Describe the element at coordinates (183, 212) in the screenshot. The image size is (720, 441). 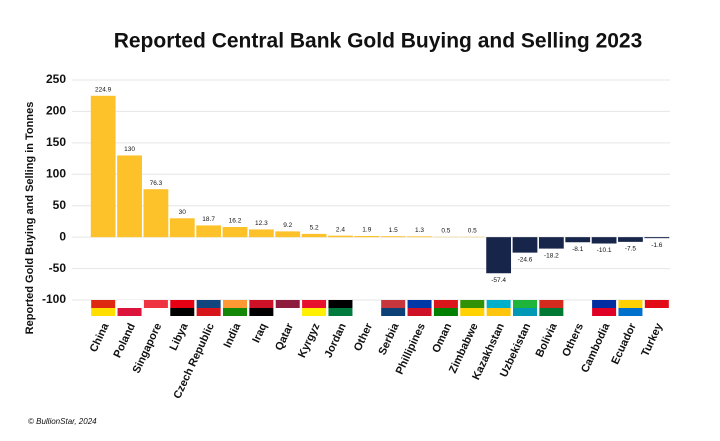
I see `value-label: 30` at that location.